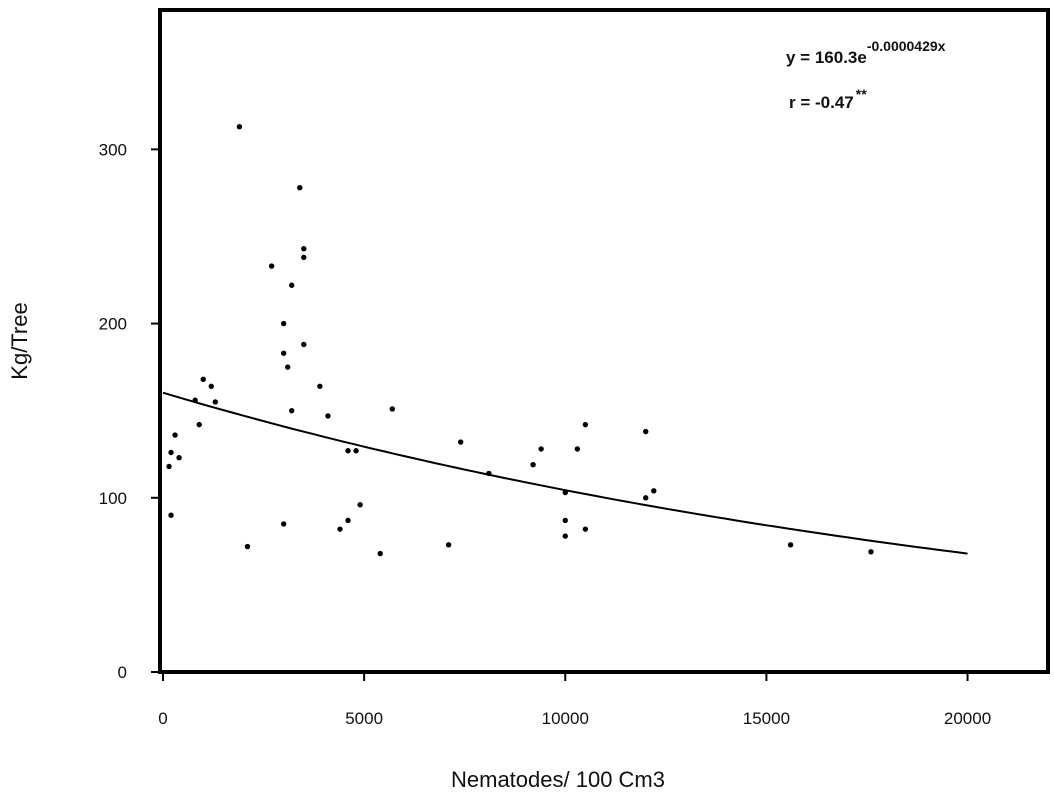 The image size is (1054, 795). I want to click on equation-exponent: -0.0000429x, so click(906, 46).